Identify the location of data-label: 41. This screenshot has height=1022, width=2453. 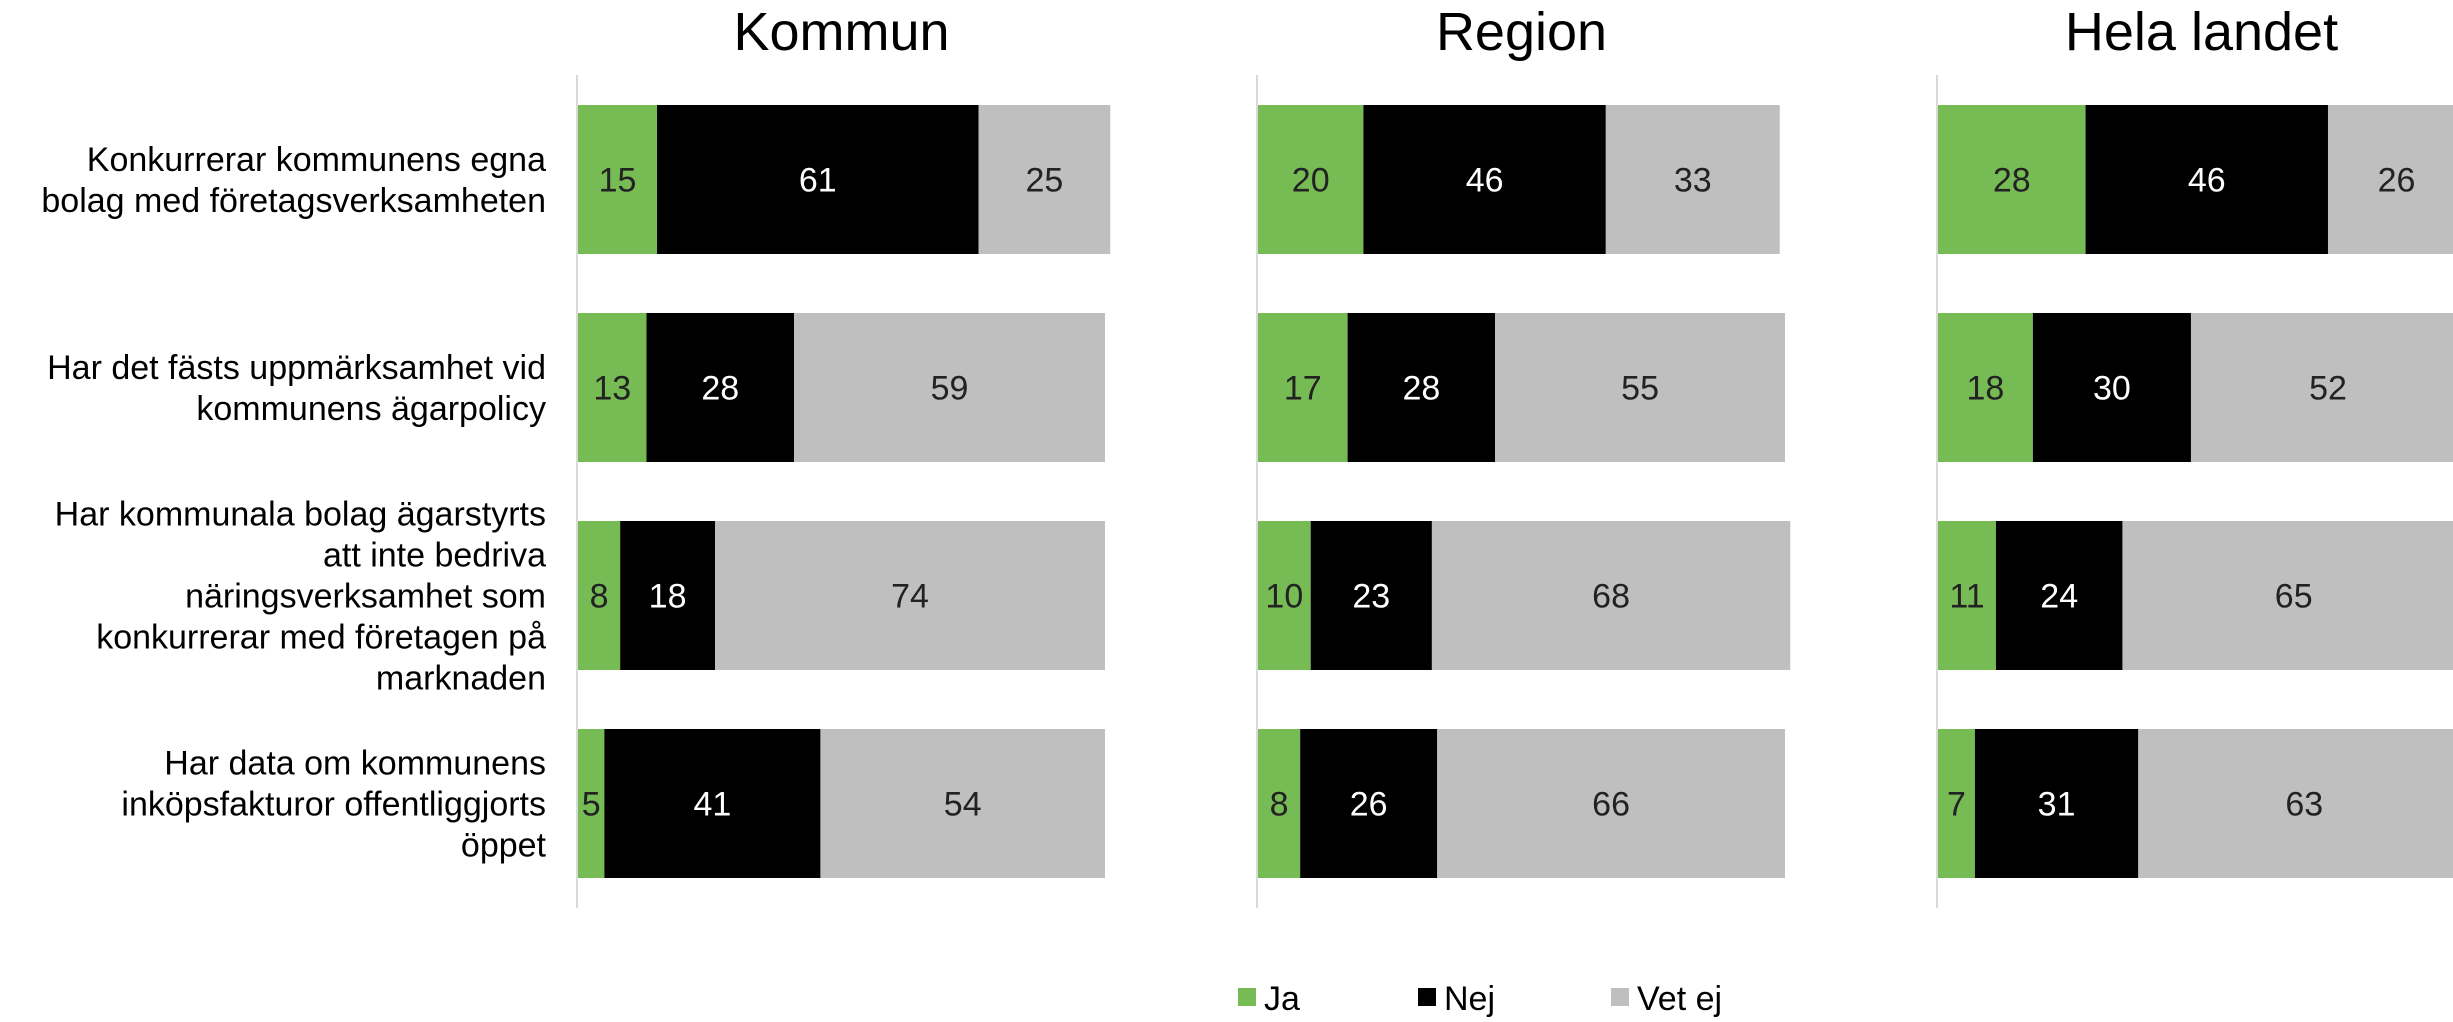
(712, 805).